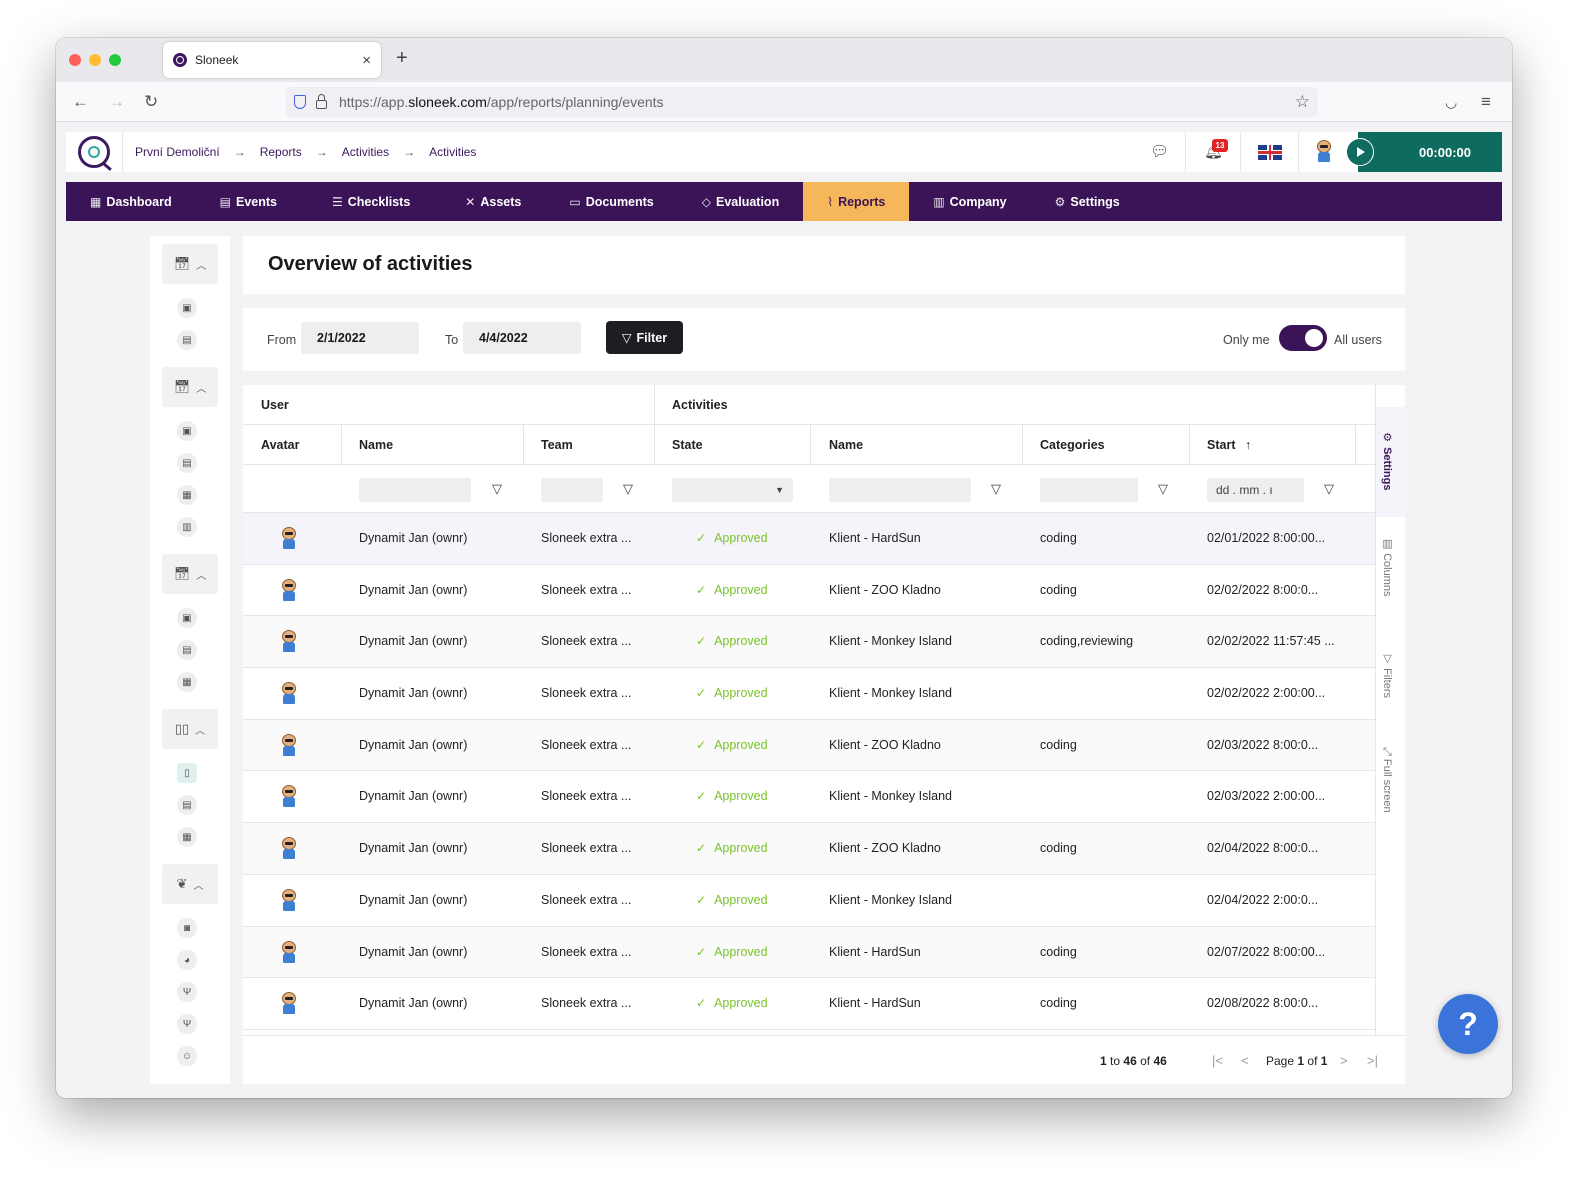 The width and height of the screenshot is (1579, 1180). I want to click on sidebar-group-activities: 📅︎ ︿, so click(190, 574).